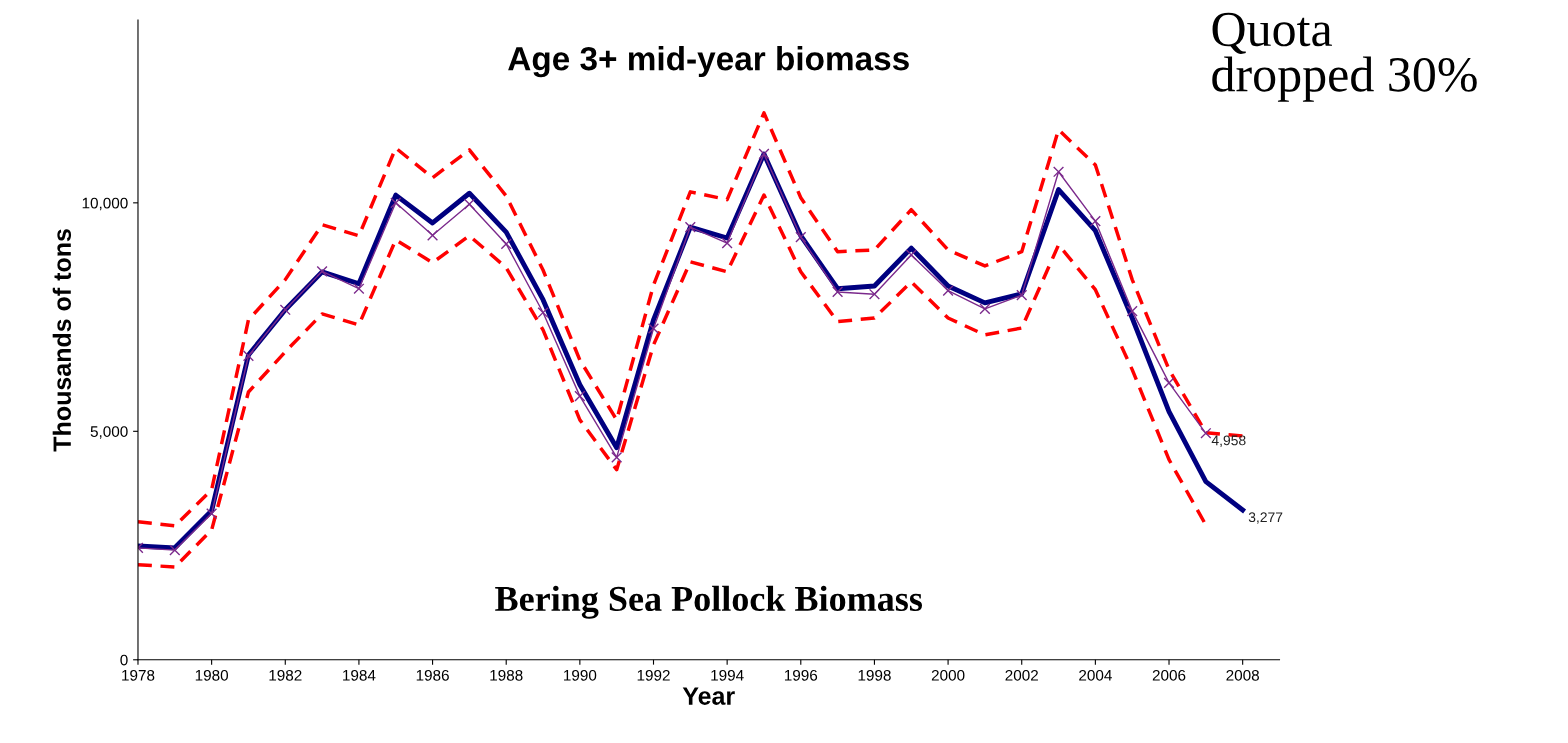 The image size is (1568, 743). What do you see at coordinates (109, 432) in the screenshot?
I see `y-tick-label: 5,000` at bounding box center [109, 432].